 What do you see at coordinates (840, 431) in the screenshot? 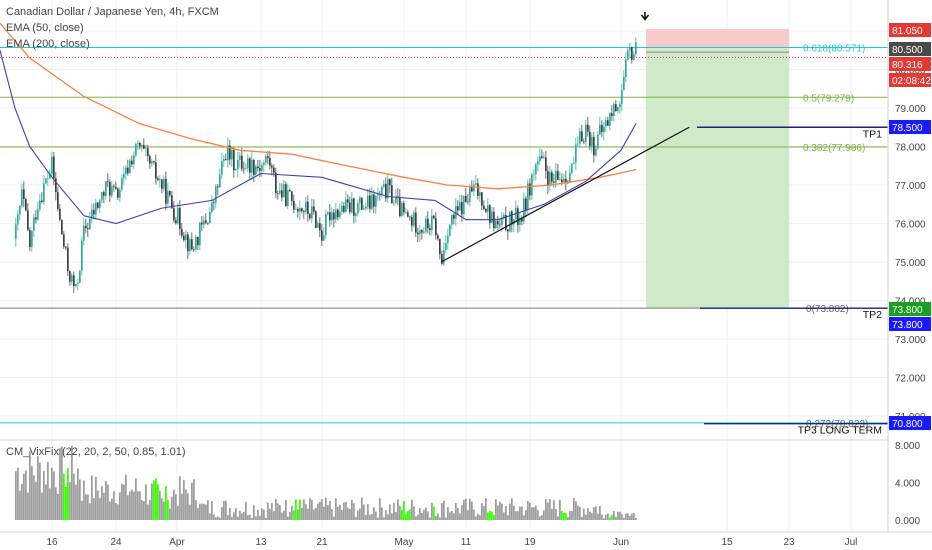
I see `tp-label: TP3 LONG TERM` at bounding box center [840, 431].